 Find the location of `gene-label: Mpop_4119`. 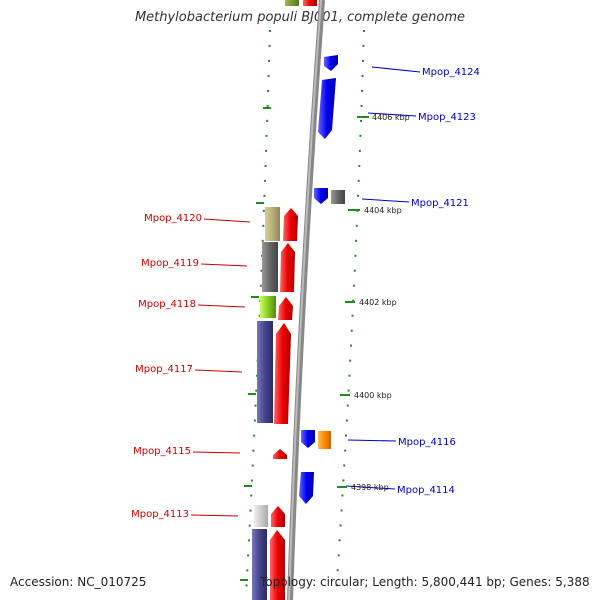

gene-label: Mpop_4119 is located at coordinates (170, 263).